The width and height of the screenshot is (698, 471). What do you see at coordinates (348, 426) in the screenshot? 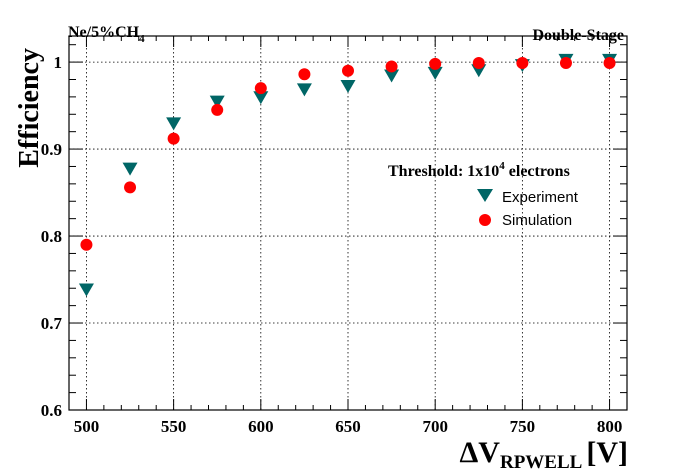
I see `x-tick-label: 650` at bounding box center [348, 426].